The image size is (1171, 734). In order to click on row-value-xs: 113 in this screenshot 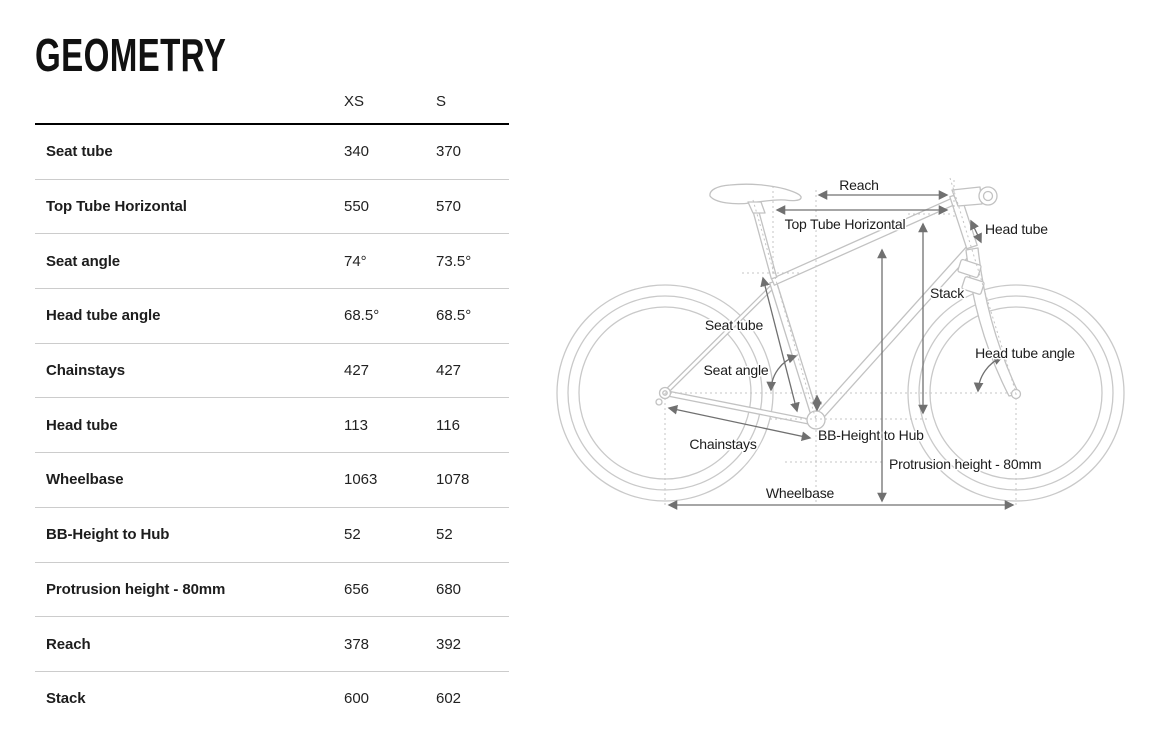, I will do `click(356, 425)`.